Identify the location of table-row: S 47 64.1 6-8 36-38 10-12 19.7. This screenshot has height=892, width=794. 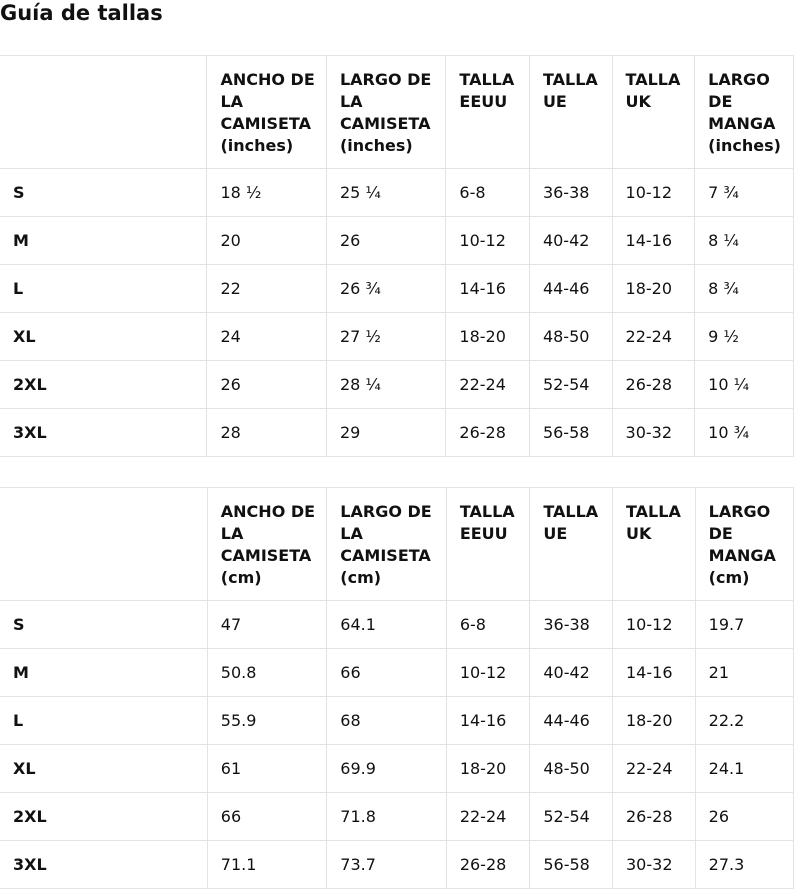
(397, 624).